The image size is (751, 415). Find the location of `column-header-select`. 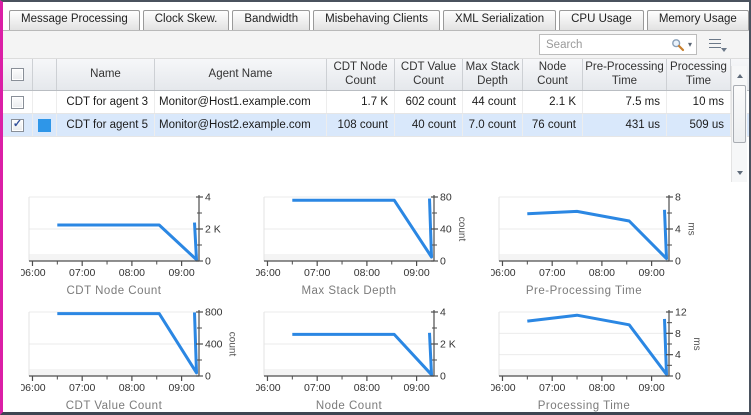

column-header-select is located at coordinates (18, 74).